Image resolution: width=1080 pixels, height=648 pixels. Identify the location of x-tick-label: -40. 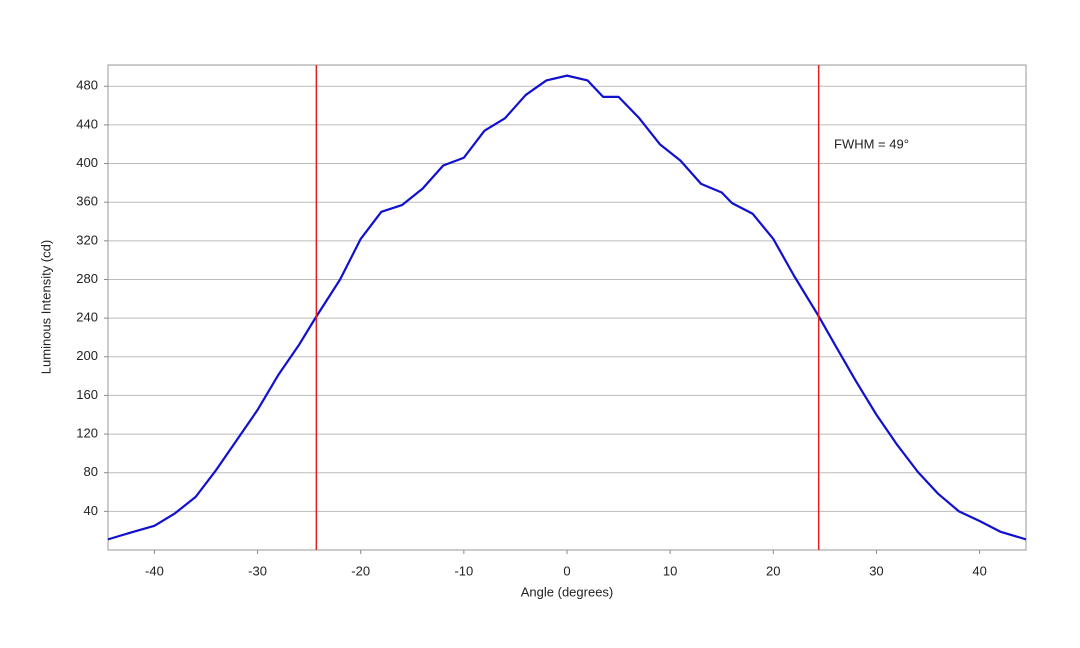
(154, 570).